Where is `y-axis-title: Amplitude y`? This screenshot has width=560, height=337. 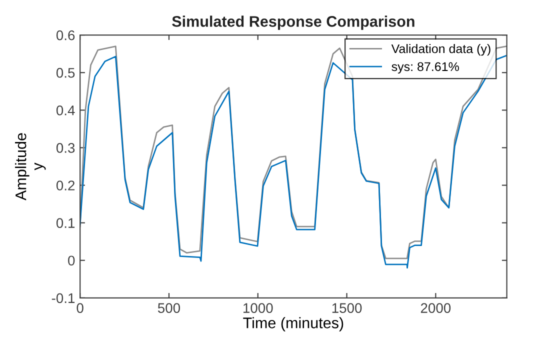 y-axis-title: Amplitude y is located at coordinates (30, 166).